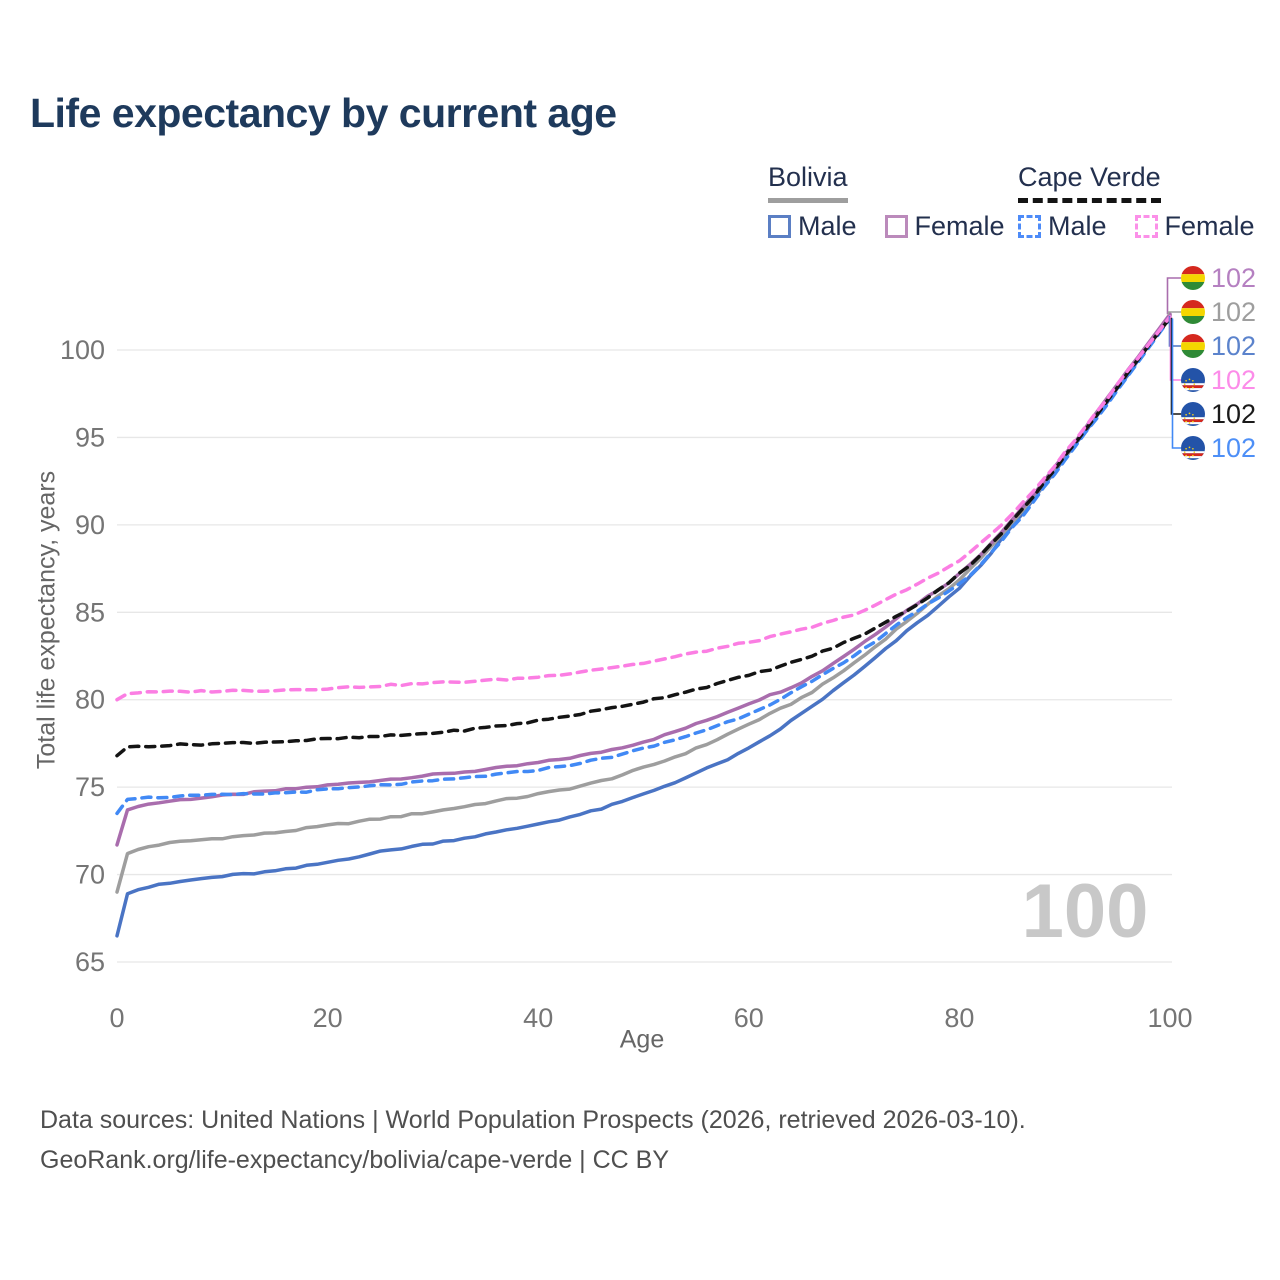 The width and height of the screenshot is (1280, 1280). I want to click on chart-title: Life expectancy by current age, so click(323, 113).